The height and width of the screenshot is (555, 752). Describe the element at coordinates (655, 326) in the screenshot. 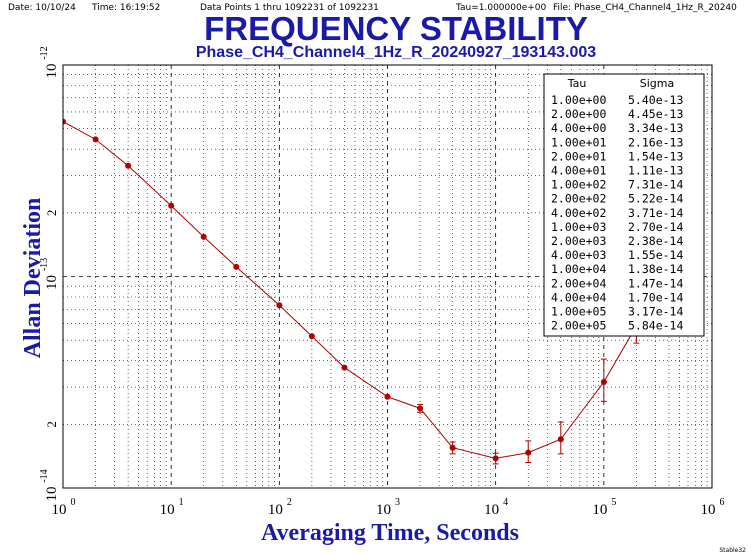

I see `table-cell-sigma: 5.84e-14` at that location.